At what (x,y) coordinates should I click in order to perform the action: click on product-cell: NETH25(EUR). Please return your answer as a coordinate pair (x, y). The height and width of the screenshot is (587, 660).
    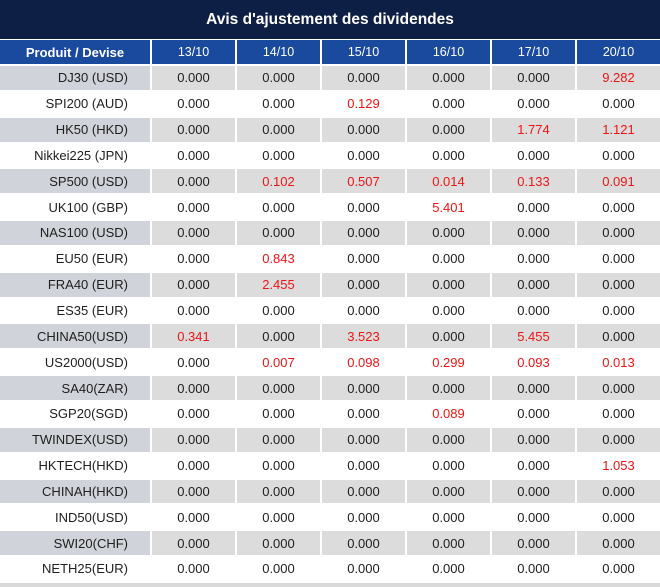
    Looking at the image, I should click on (75, 569).